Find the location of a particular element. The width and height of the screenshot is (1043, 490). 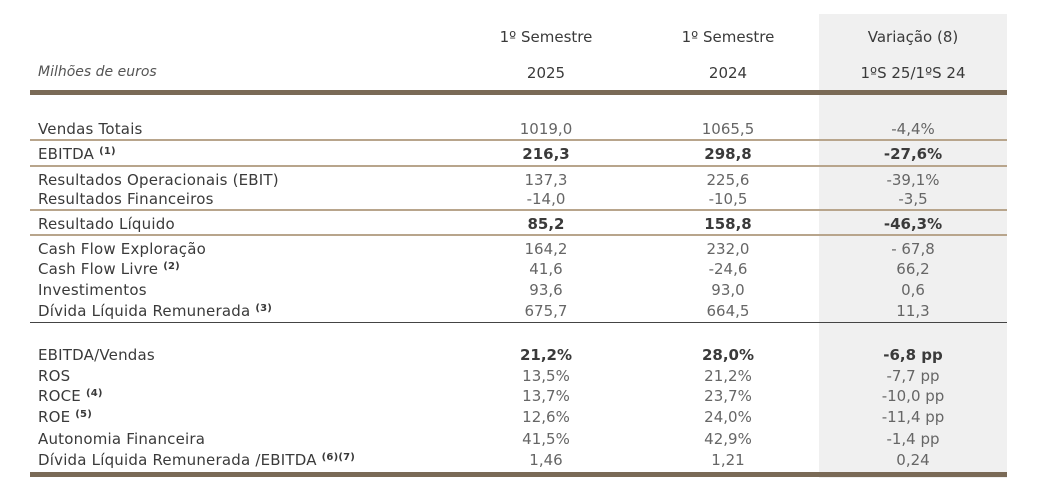

value-2025: 85,2 is located at coordinates (546, 224).